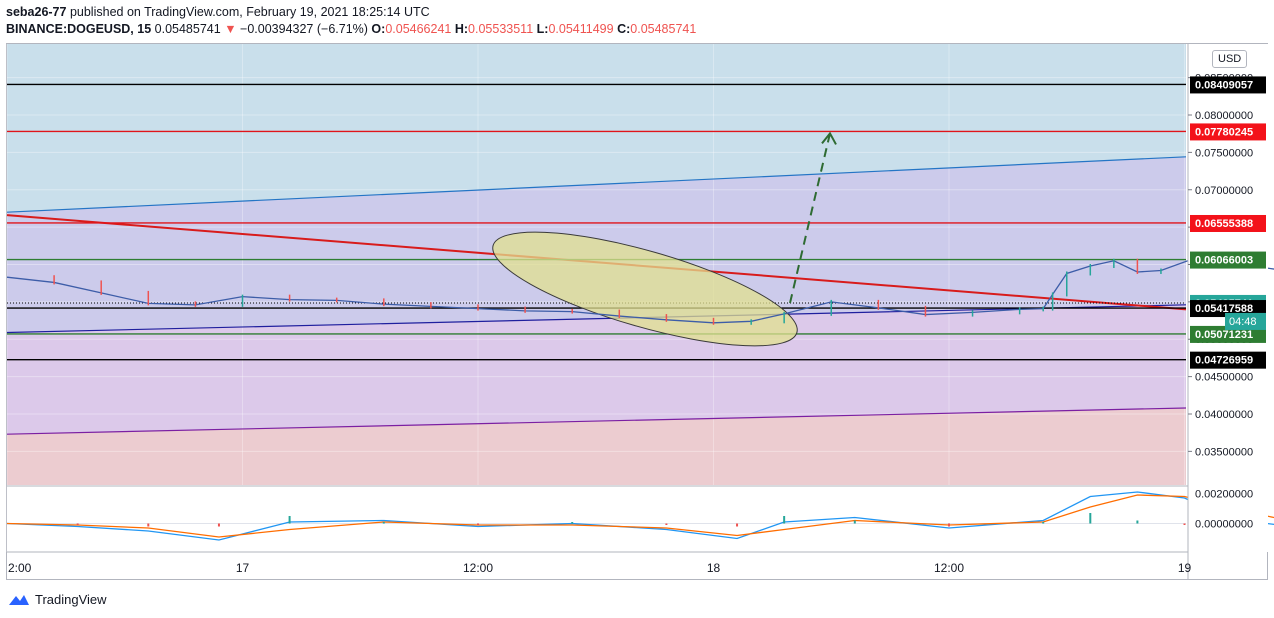  Describe the element at coordinates (1224, 85) in the screenshot. I see `level-price-label: 0.08409057` at that location.